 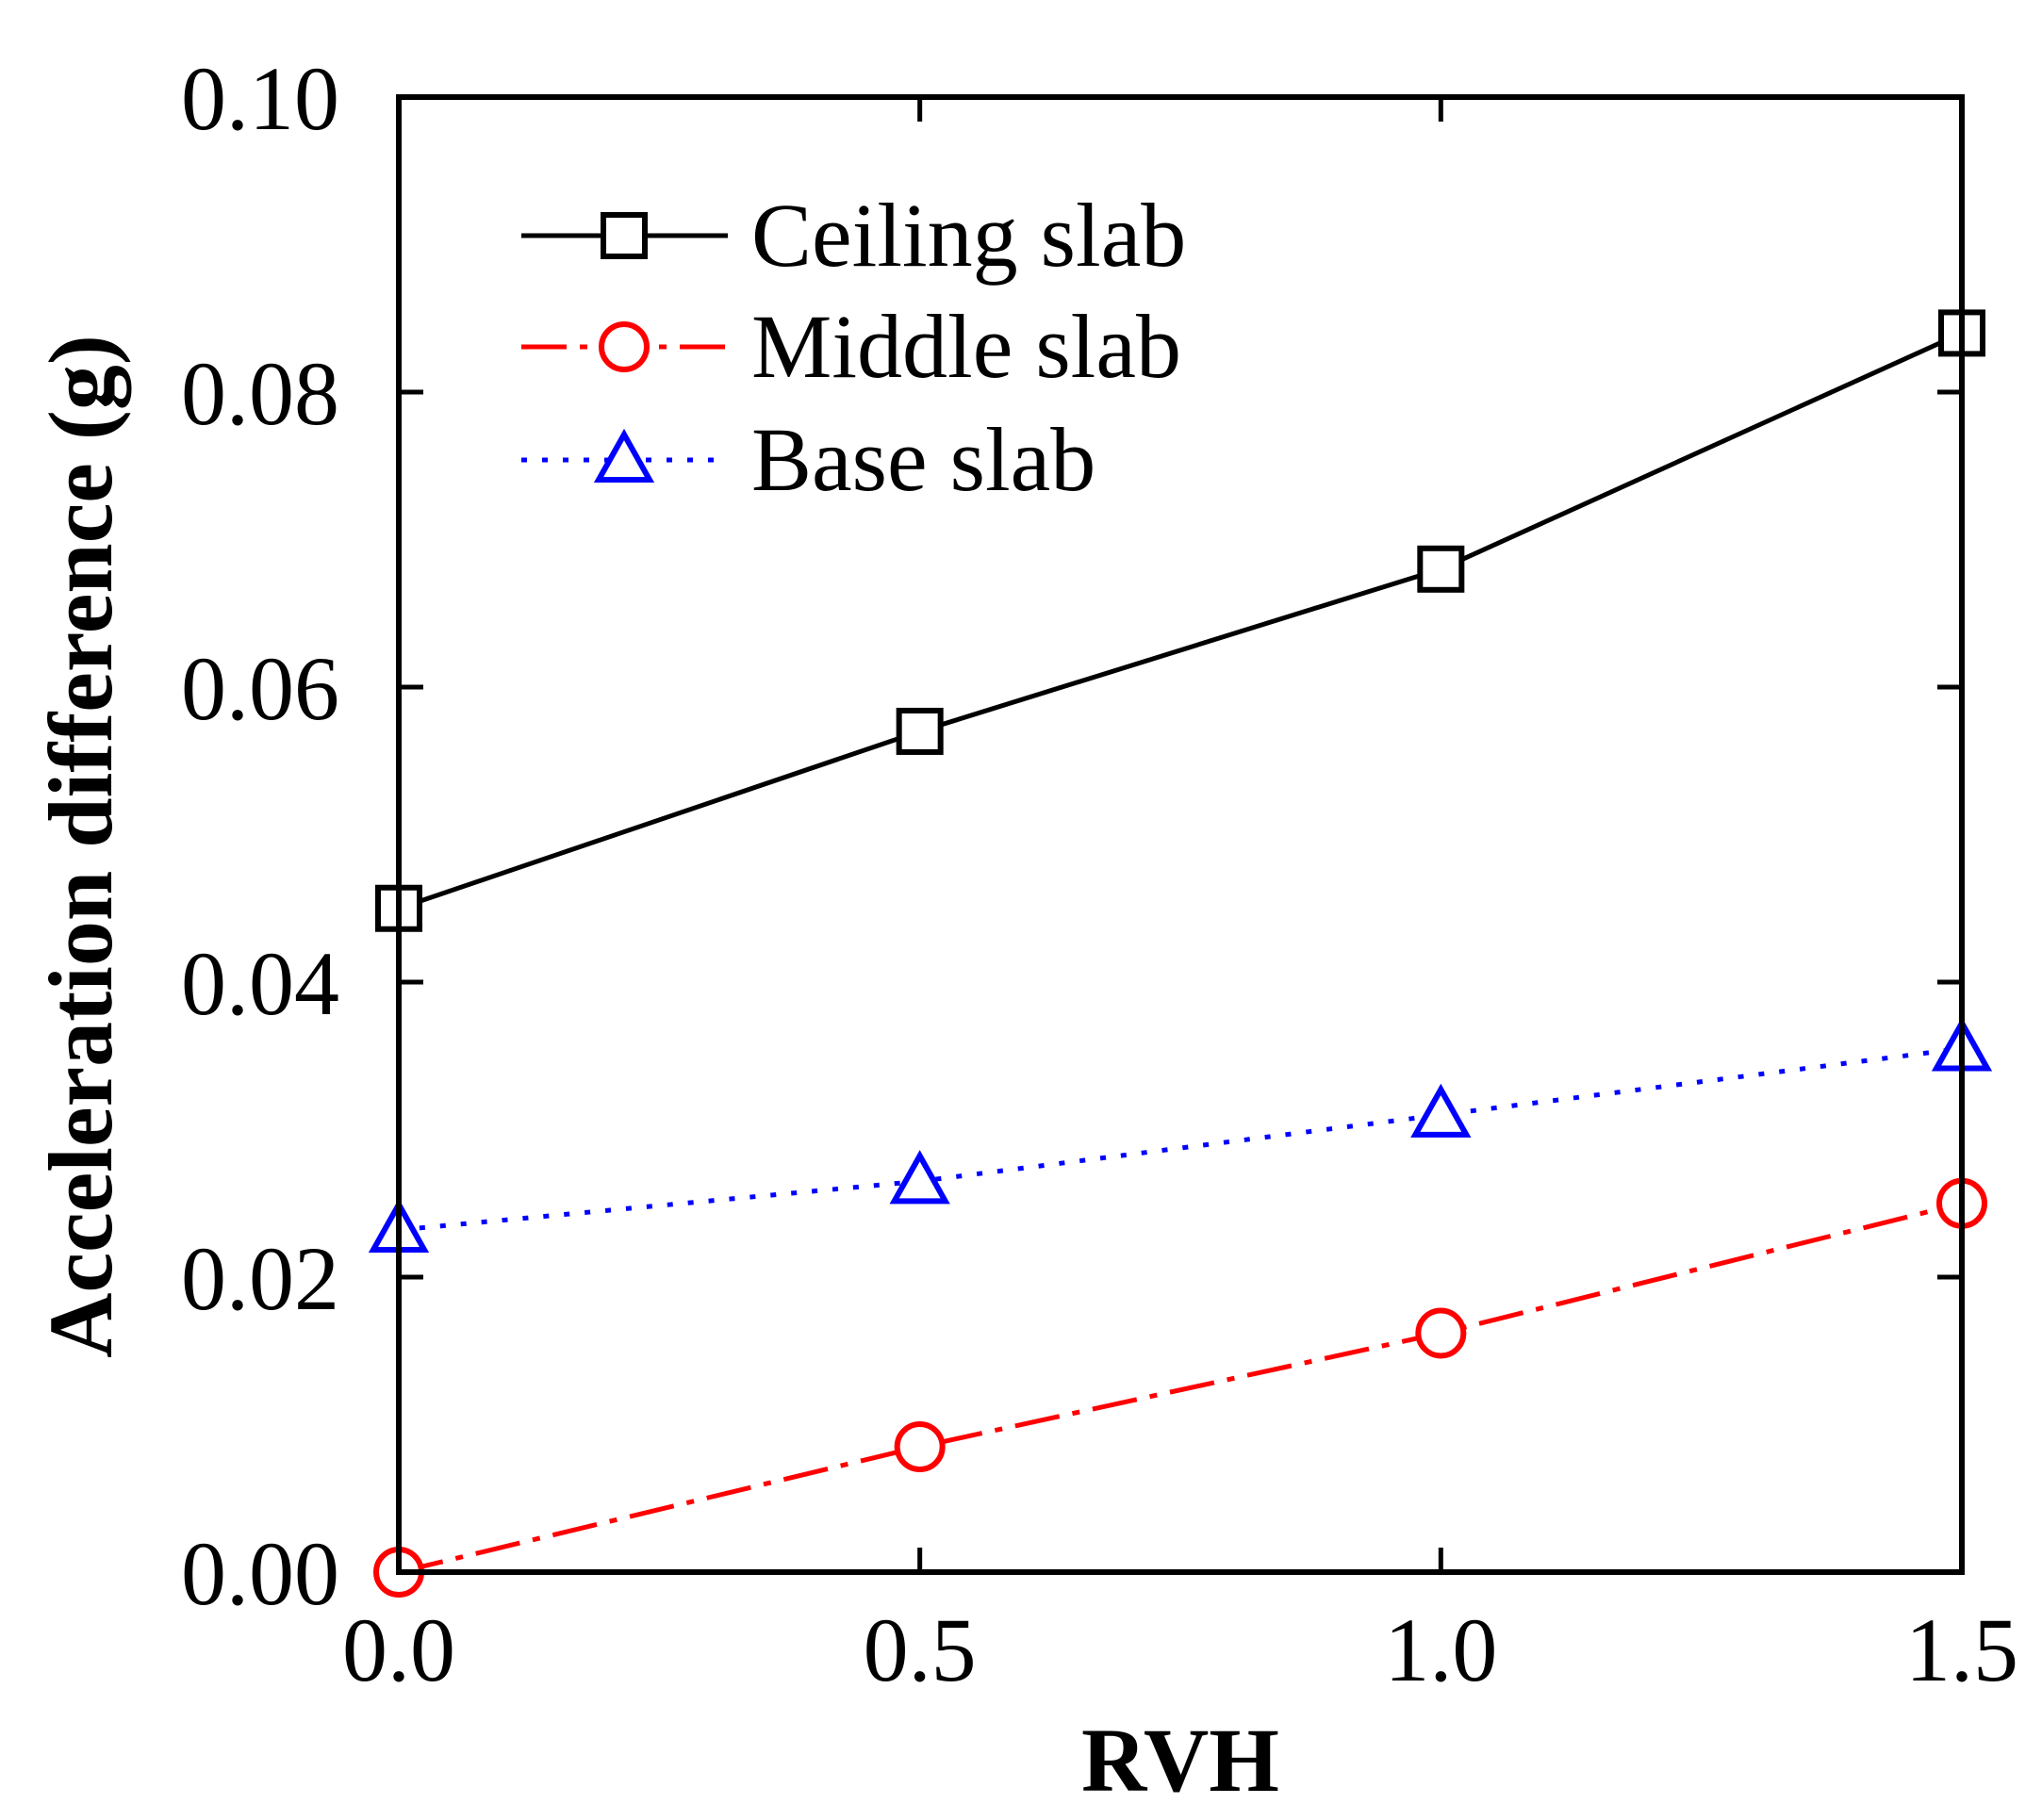 What do you see at coordinates (966, 346) in the screenshot?
I see `legend-label-middle-slab: Middle slab` at bounding box center [966, 346].